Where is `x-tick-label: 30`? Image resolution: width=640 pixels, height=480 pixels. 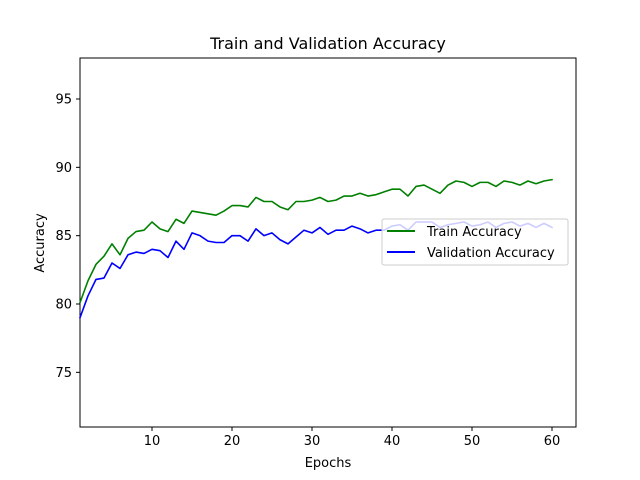
x-tick-label: 30 is located at coordinates (312, 441).